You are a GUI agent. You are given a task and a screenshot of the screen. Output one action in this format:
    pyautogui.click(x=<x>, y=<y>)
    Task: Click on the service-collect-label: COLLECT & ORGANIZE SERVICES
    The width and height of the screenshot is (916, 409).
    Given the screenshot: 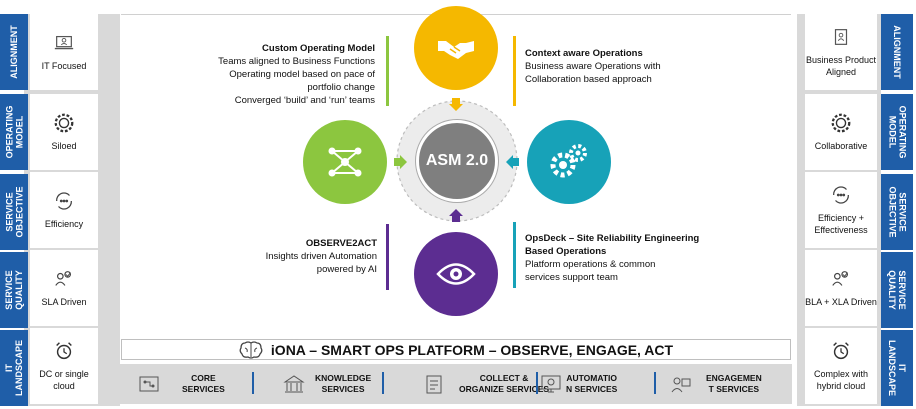 What is the action you would take?
    pyautogui.click(x=504, y=383)
    